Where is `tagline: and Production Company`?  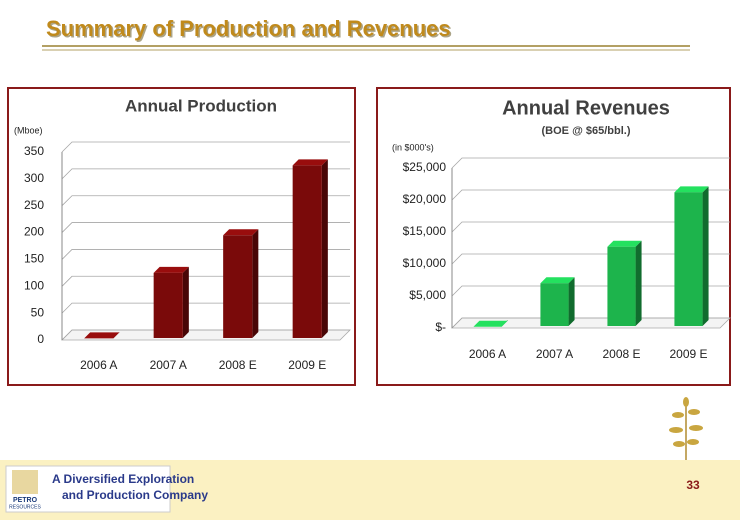 tagline: and Production Company is located at coordinates (135, 495).